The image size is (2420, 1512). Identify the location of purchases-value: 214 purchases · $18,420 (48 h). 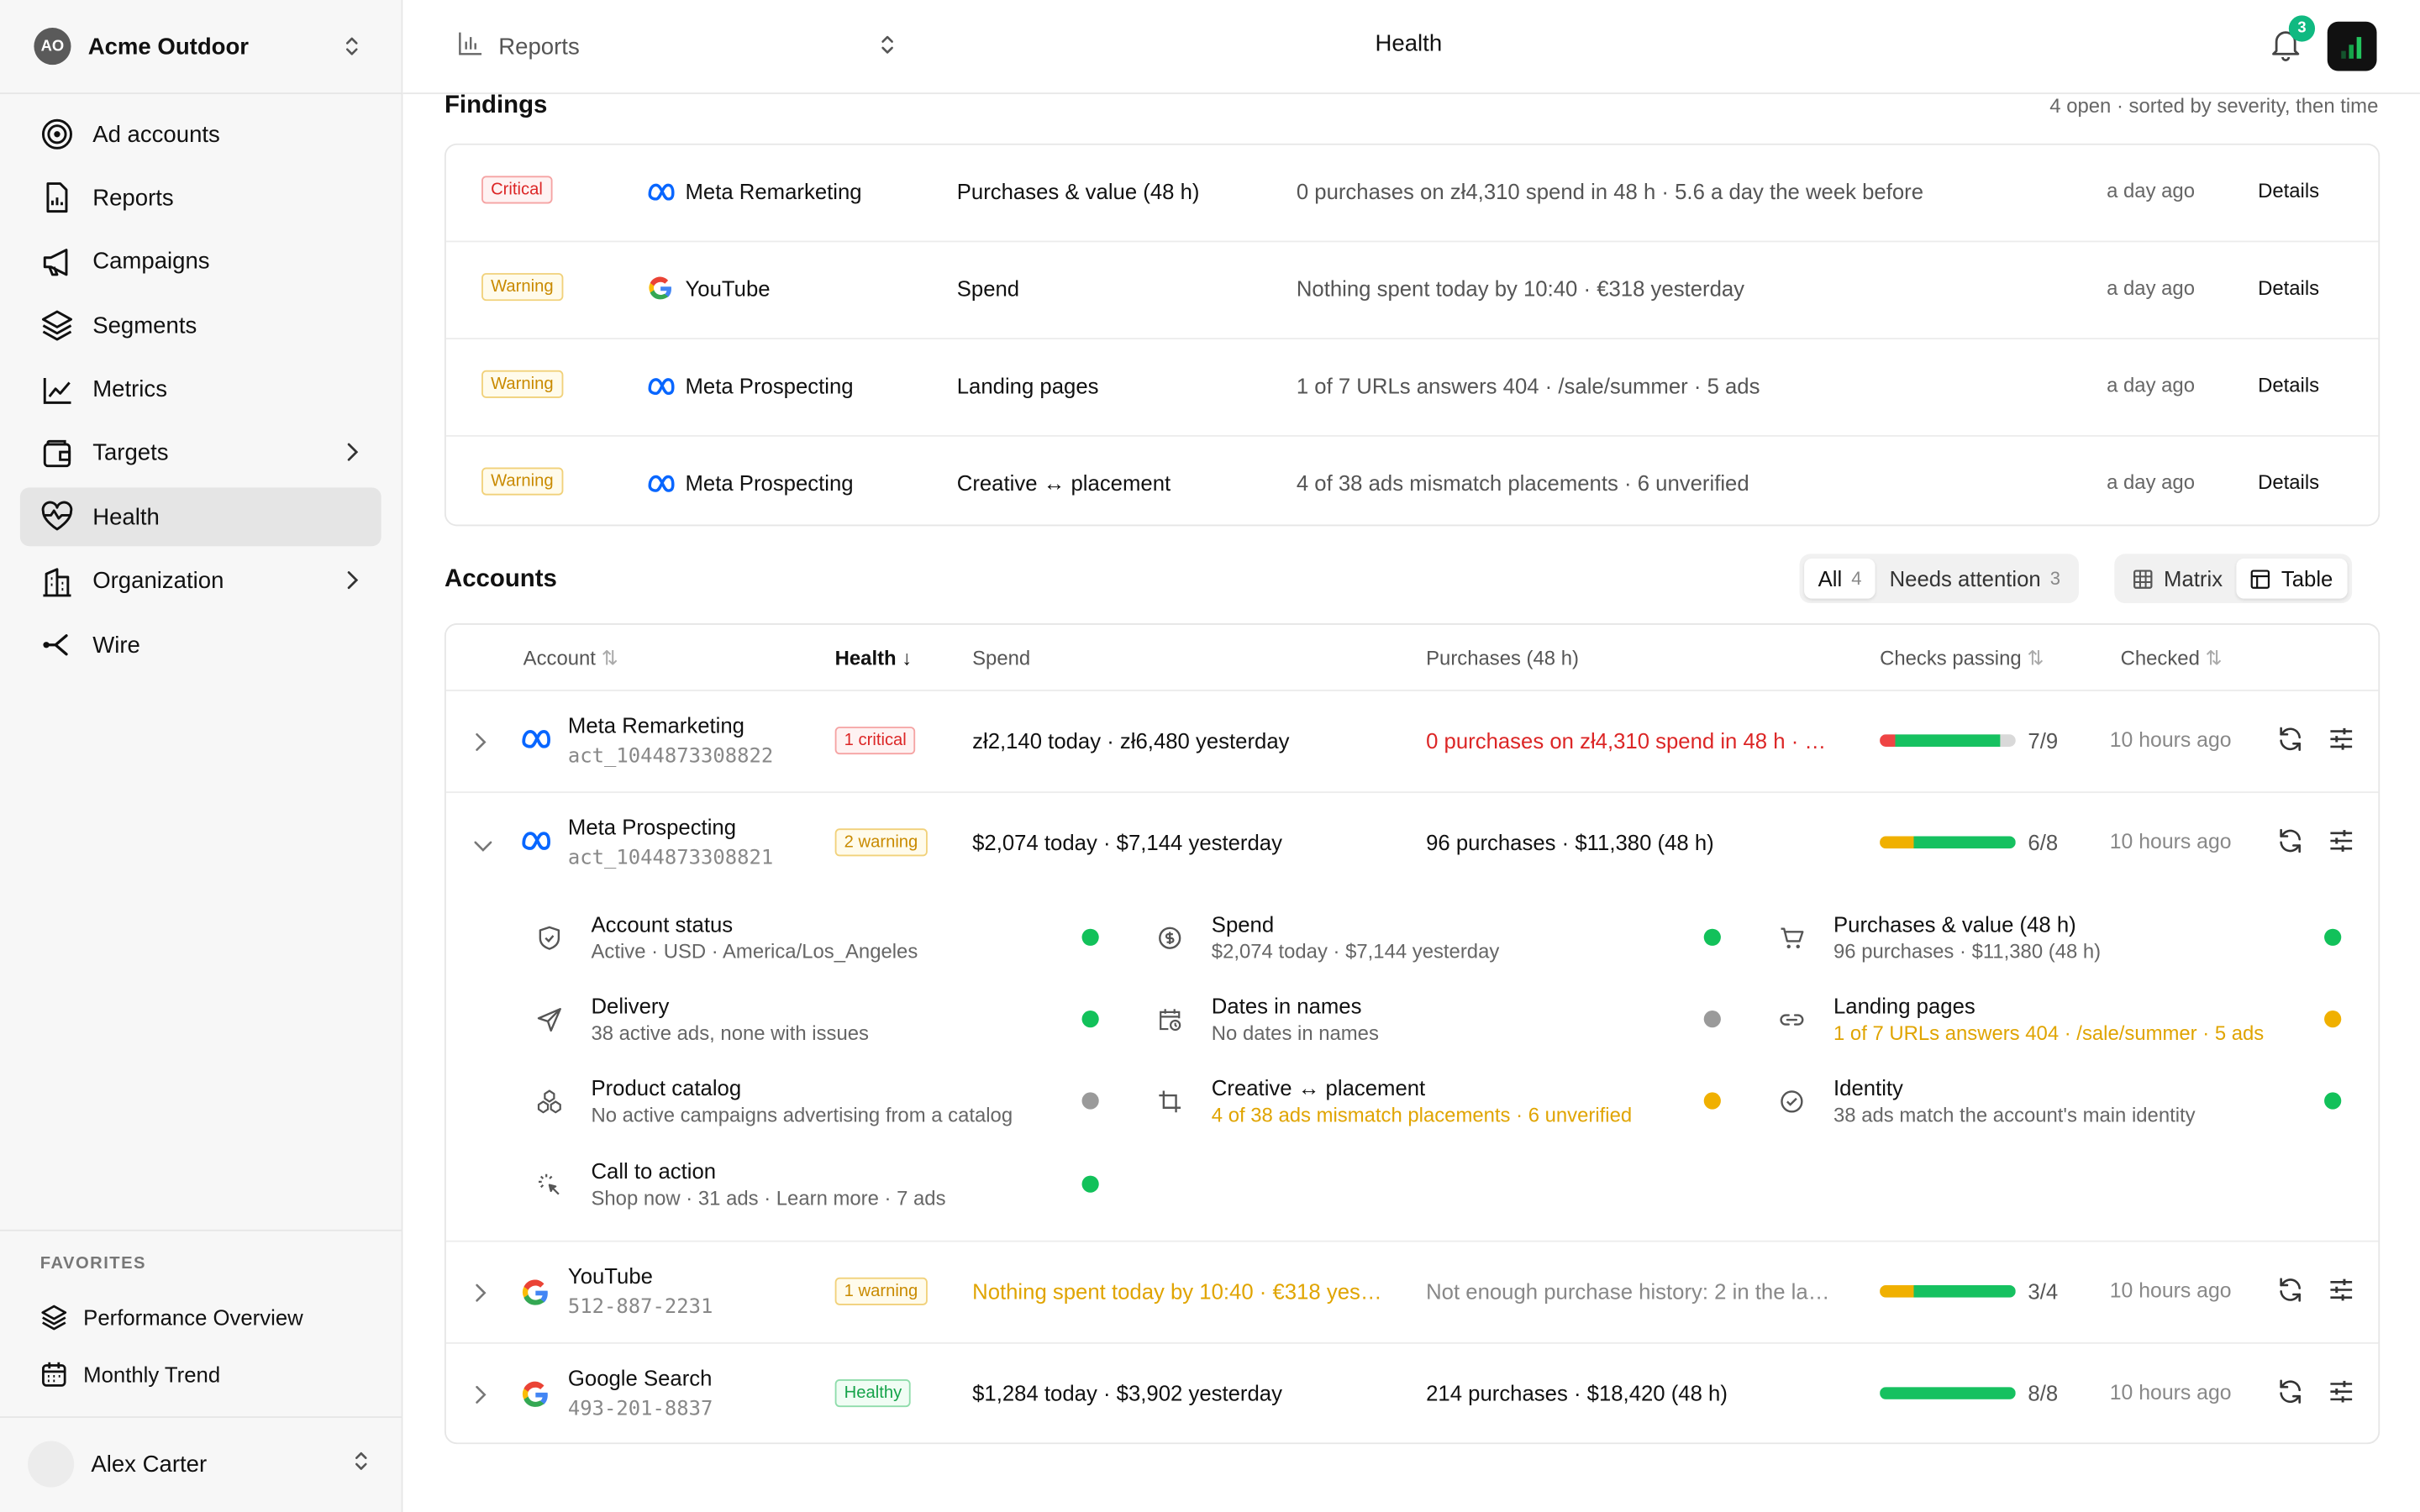
(1577, 1393).